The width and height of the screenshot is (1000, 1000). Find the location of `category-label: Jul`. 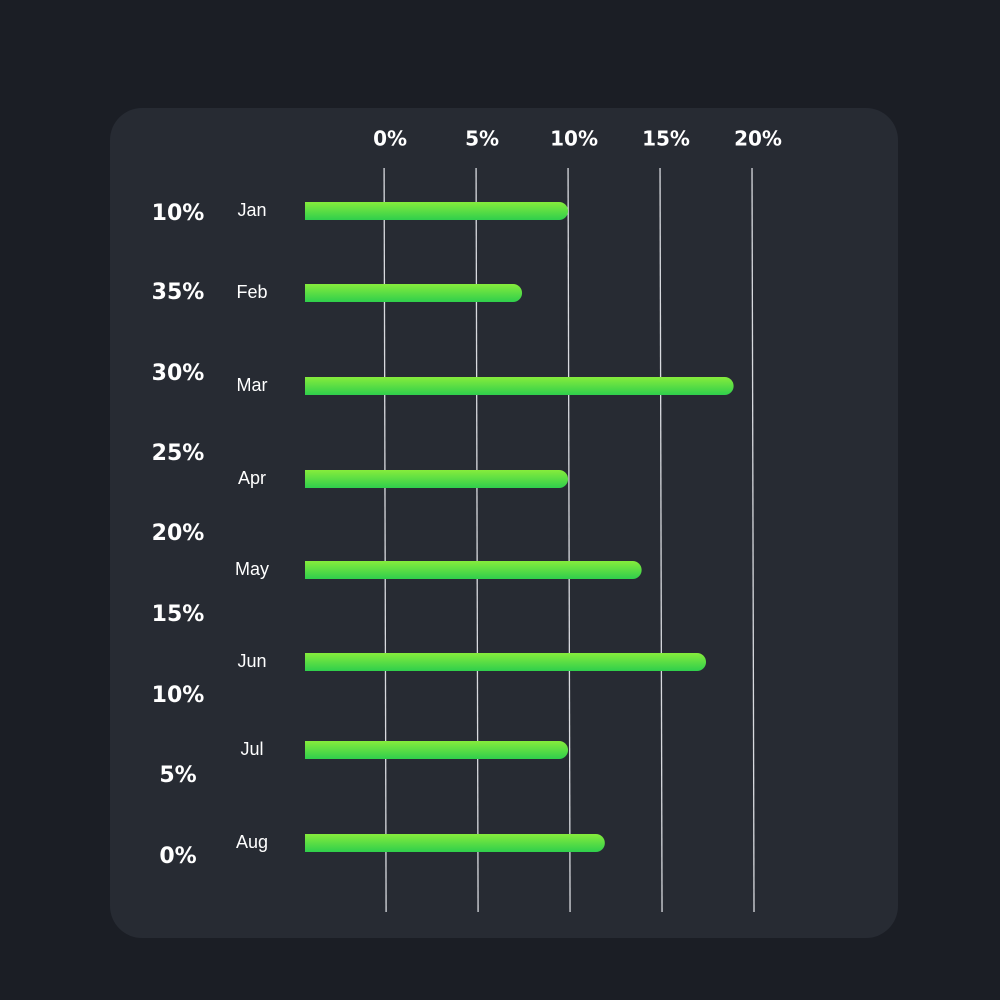

category-label: Jul is located at coordinates (251, 749).